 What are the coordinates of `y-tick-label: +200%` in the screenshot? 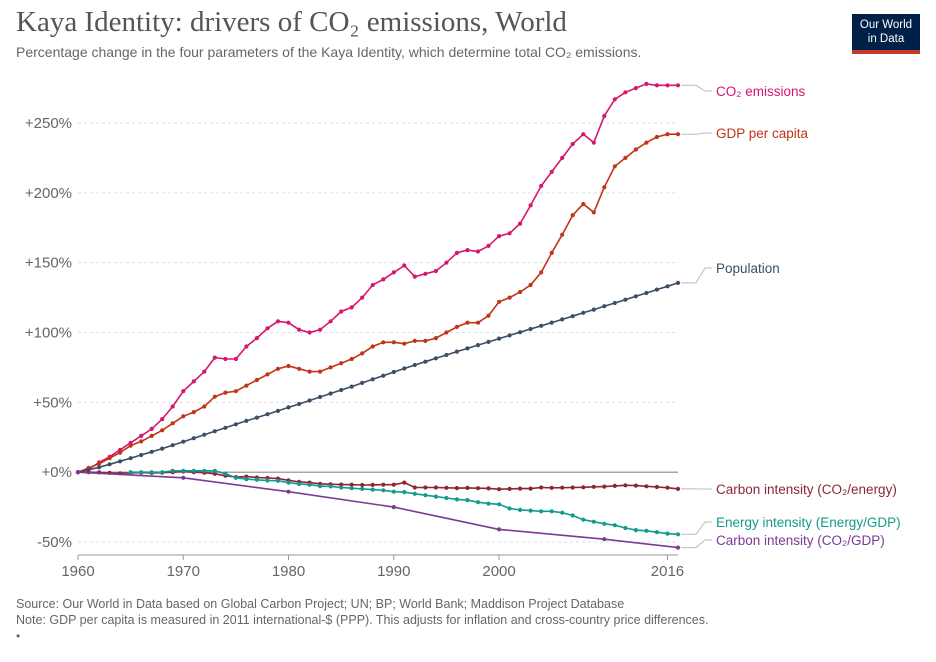 It's located at (48, 193).